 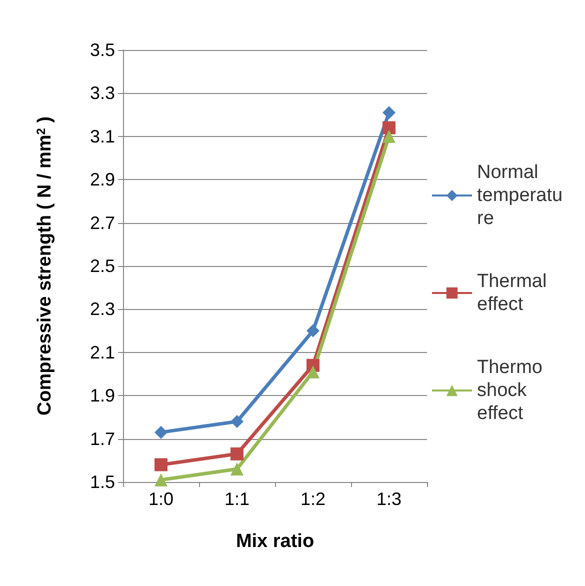 I want to click on x-tick-label: 1:0, so click(x=161, y=499).